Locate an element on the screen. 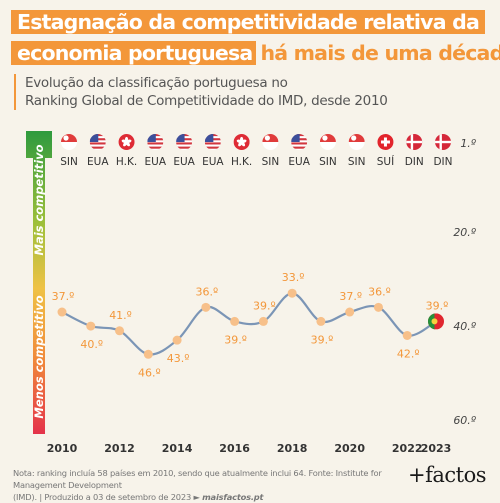 This screenshot has width=500, height=503. data-label: 42.º is located at coordinates (408, 353).